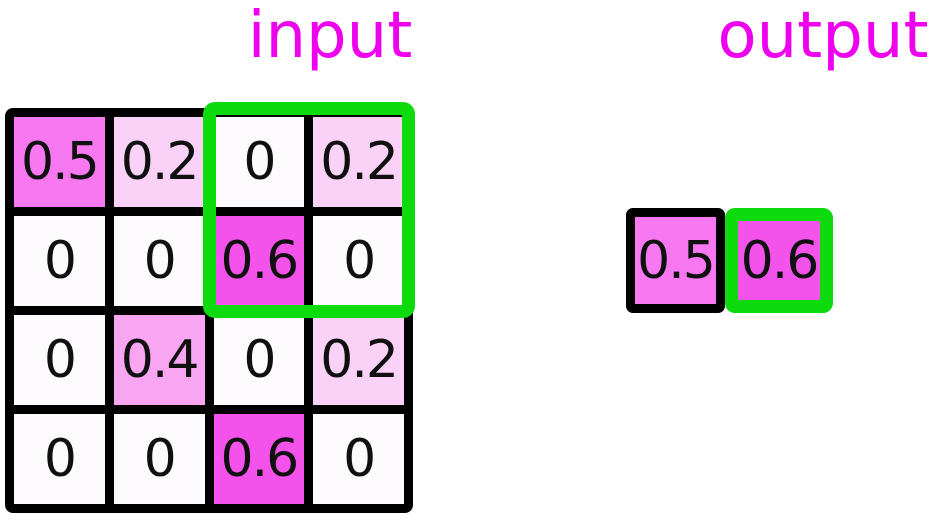 This screenshot has width=946, height=525. I want to click on input-cell-r1c2: 0.6, so click(259, 261).